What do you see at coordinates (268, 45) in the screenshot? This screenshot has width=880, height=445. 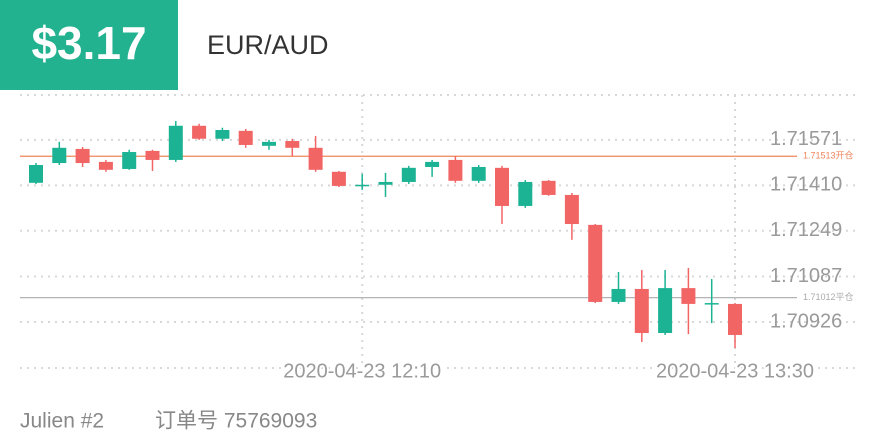 I see `symbol: EUR/AUD` at bounding box center [268, 45].